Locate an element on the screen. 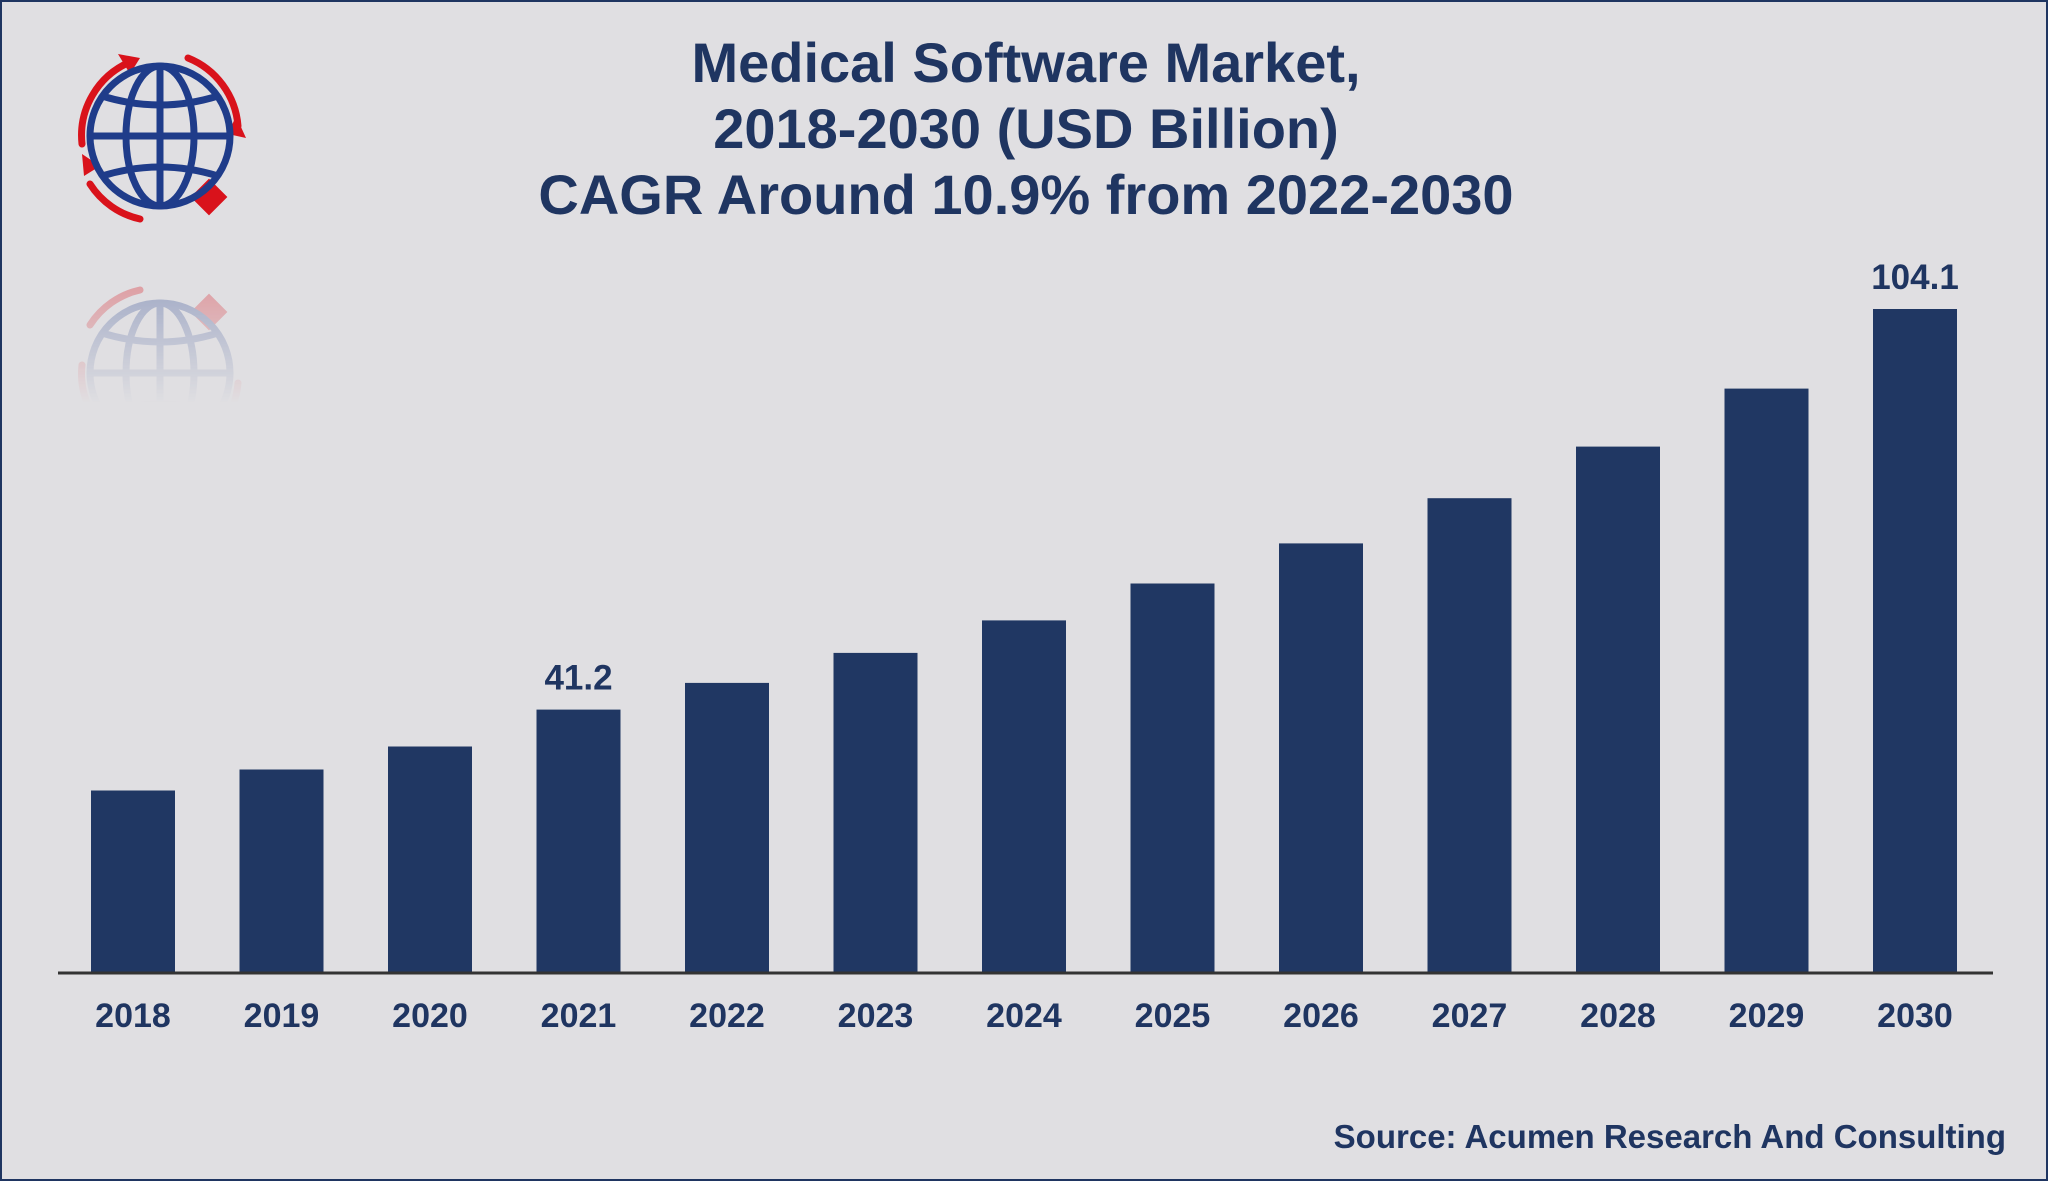  x-tick-label-2027: 2027 is located at coordinates (1470, 1016).